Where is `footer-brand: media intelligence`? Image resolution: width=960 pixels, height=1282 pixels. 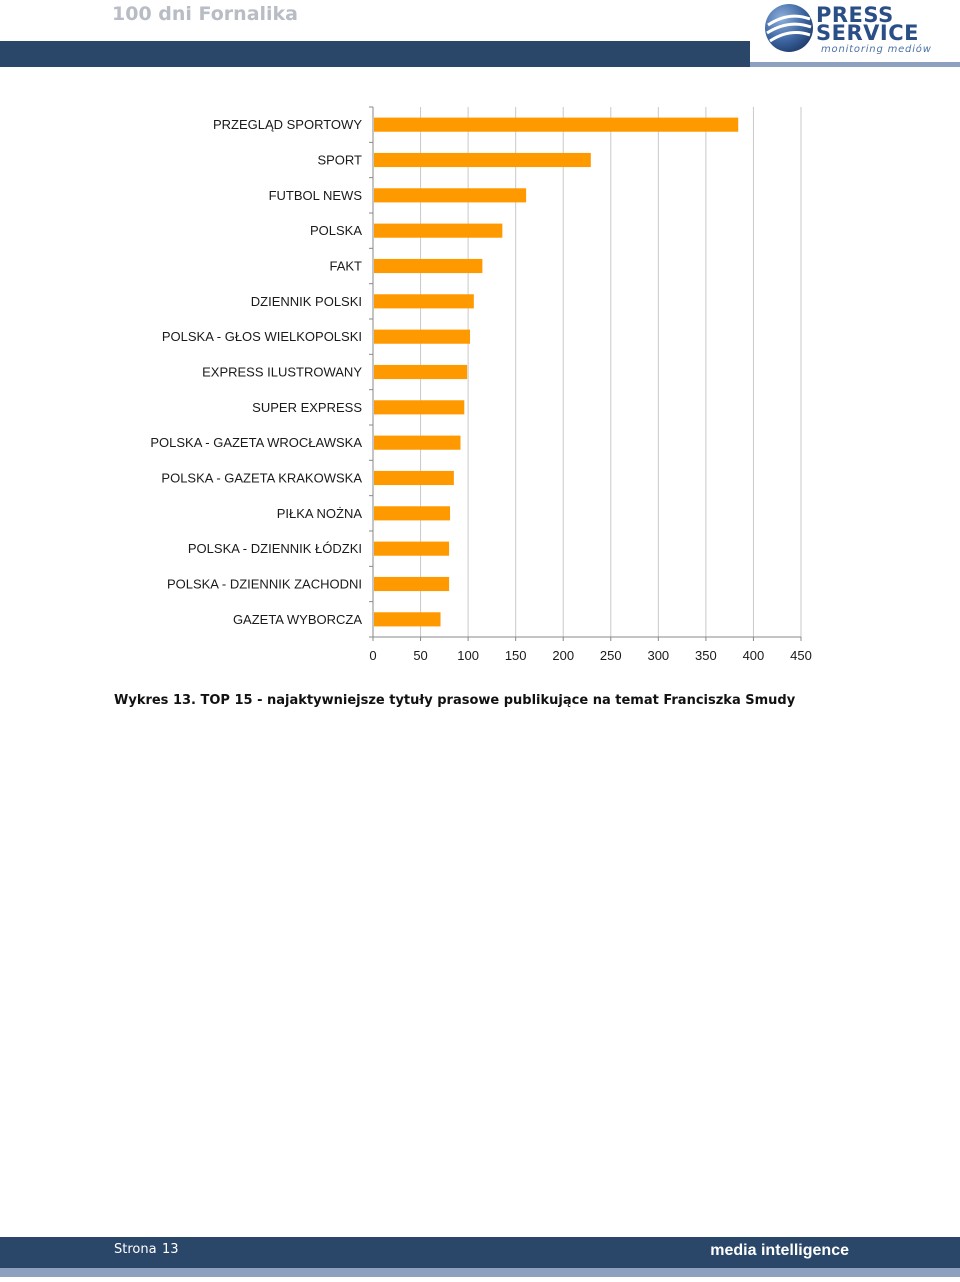 footer-brand: media intelligence is located at coordinates (779, 1250).